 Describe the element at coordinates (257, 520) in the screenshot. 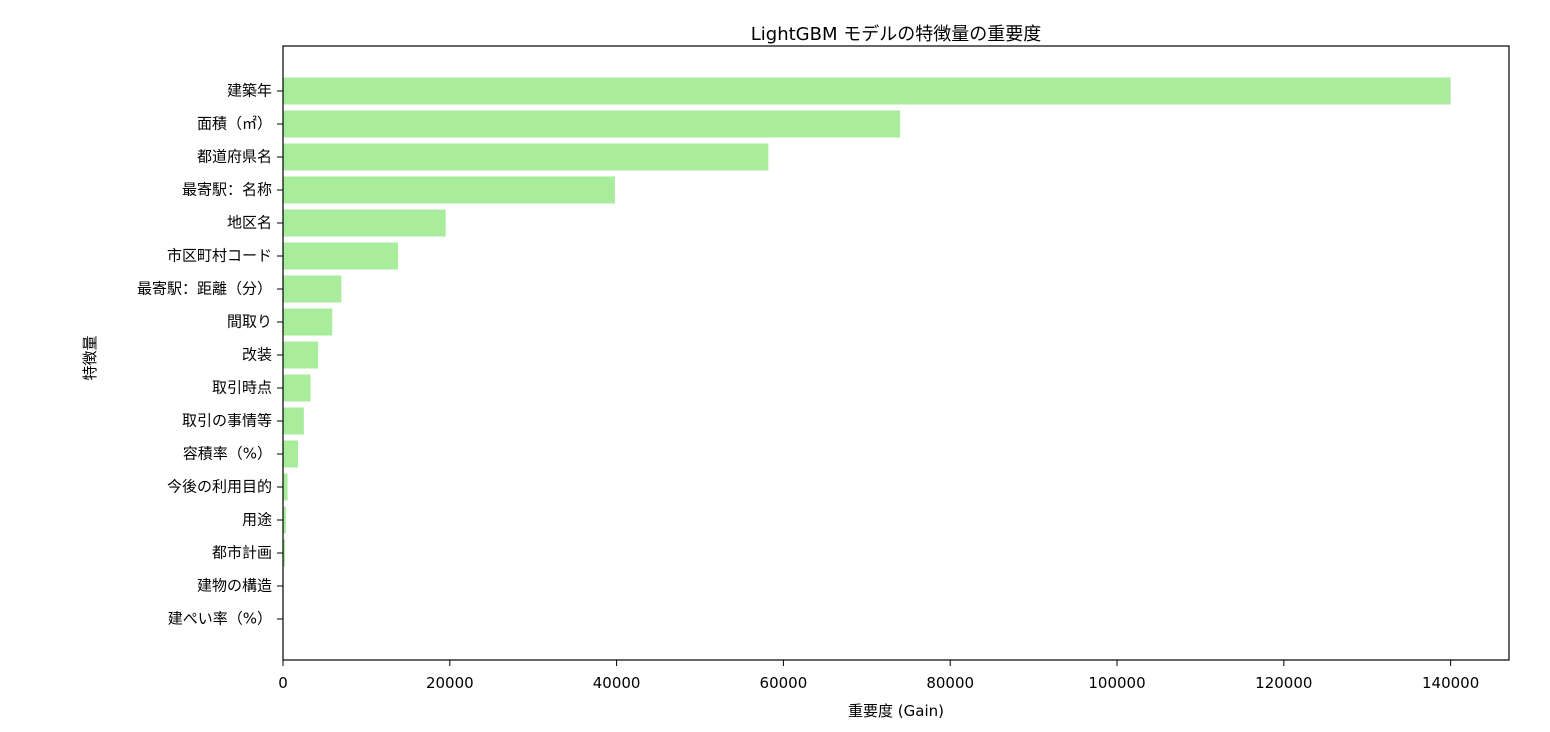

I see `y-tick-label: 用途` at that location.